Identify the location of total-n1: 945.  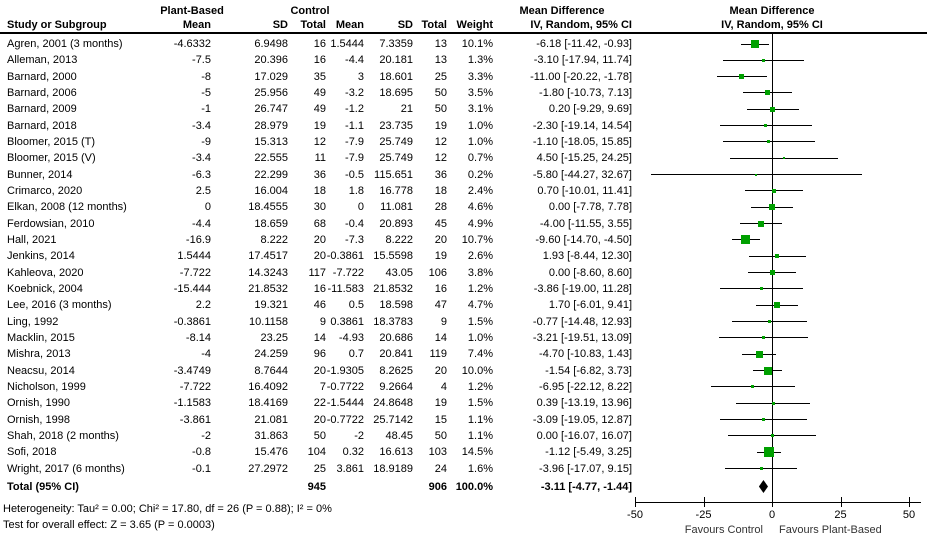
(316, 487).